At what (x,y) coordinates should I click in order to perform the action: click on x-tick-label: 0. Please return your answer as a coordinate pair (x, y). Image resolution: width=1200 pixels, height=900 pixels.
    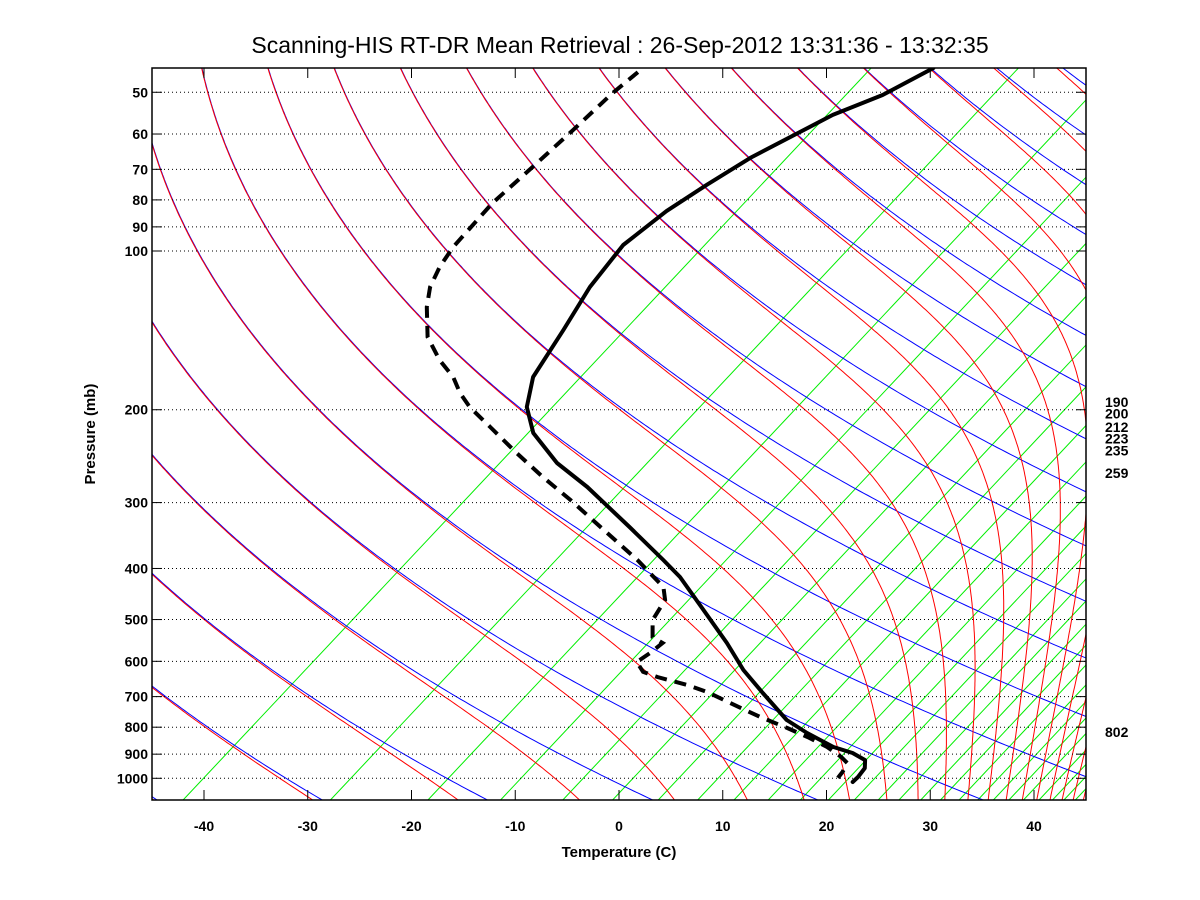
    Looking at the image, I should click on (619, 826).